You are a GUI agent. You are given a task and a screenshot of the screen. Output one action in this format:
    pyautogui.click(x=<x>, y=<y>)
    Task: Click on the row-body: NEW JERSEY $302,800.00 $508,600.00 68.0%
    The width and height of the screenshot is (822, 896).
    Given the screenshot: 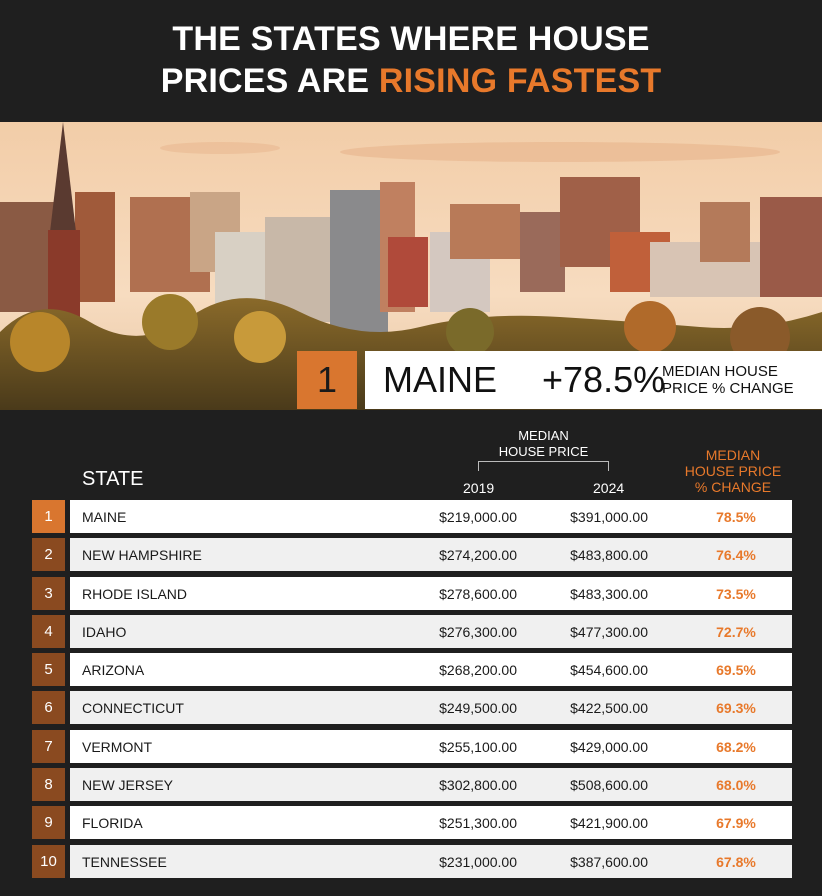 What is the action you would take?
    pyautogui.click(x=431, y=785)
    